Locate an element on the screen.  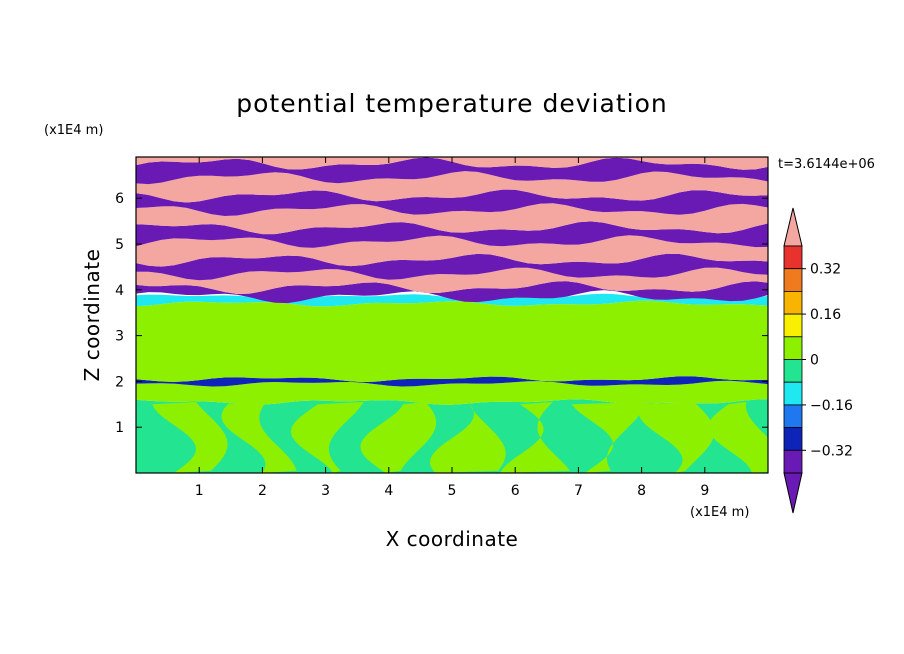
colorbar-tick-label: −0.16 is located at coordinates (831, 406).